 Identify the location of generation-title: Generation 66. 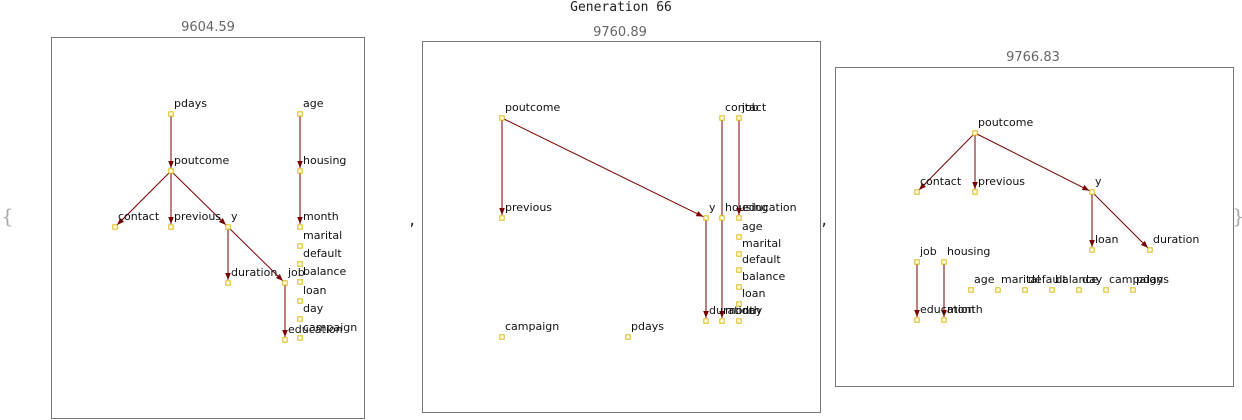
(621, 7).